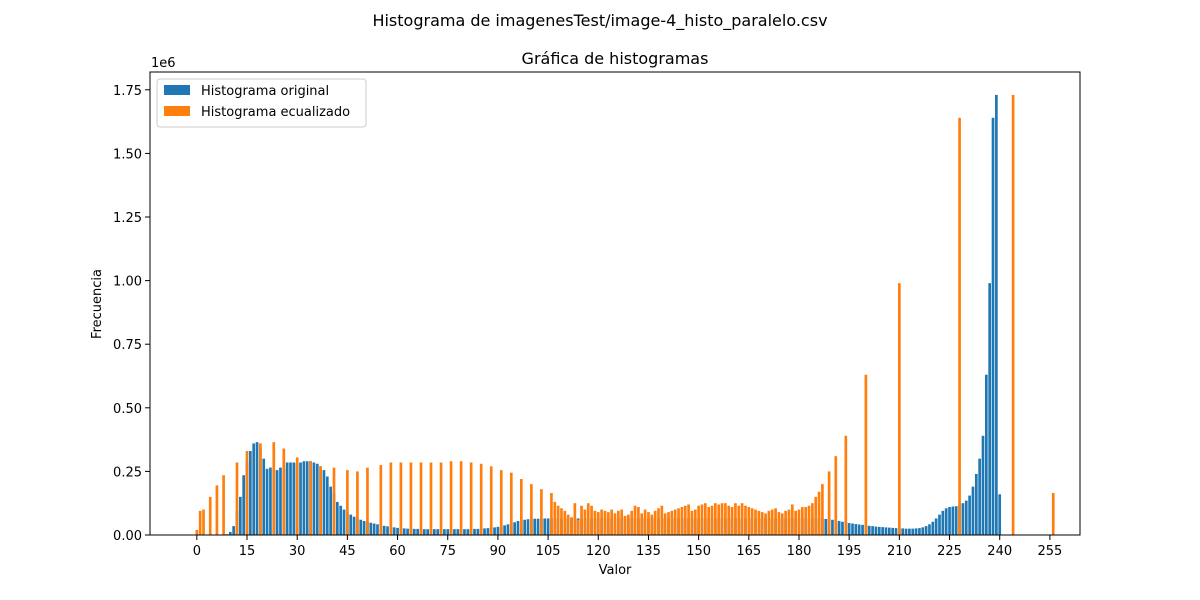  I want to click on y-offset-label: 1e6, so click(163, 63).